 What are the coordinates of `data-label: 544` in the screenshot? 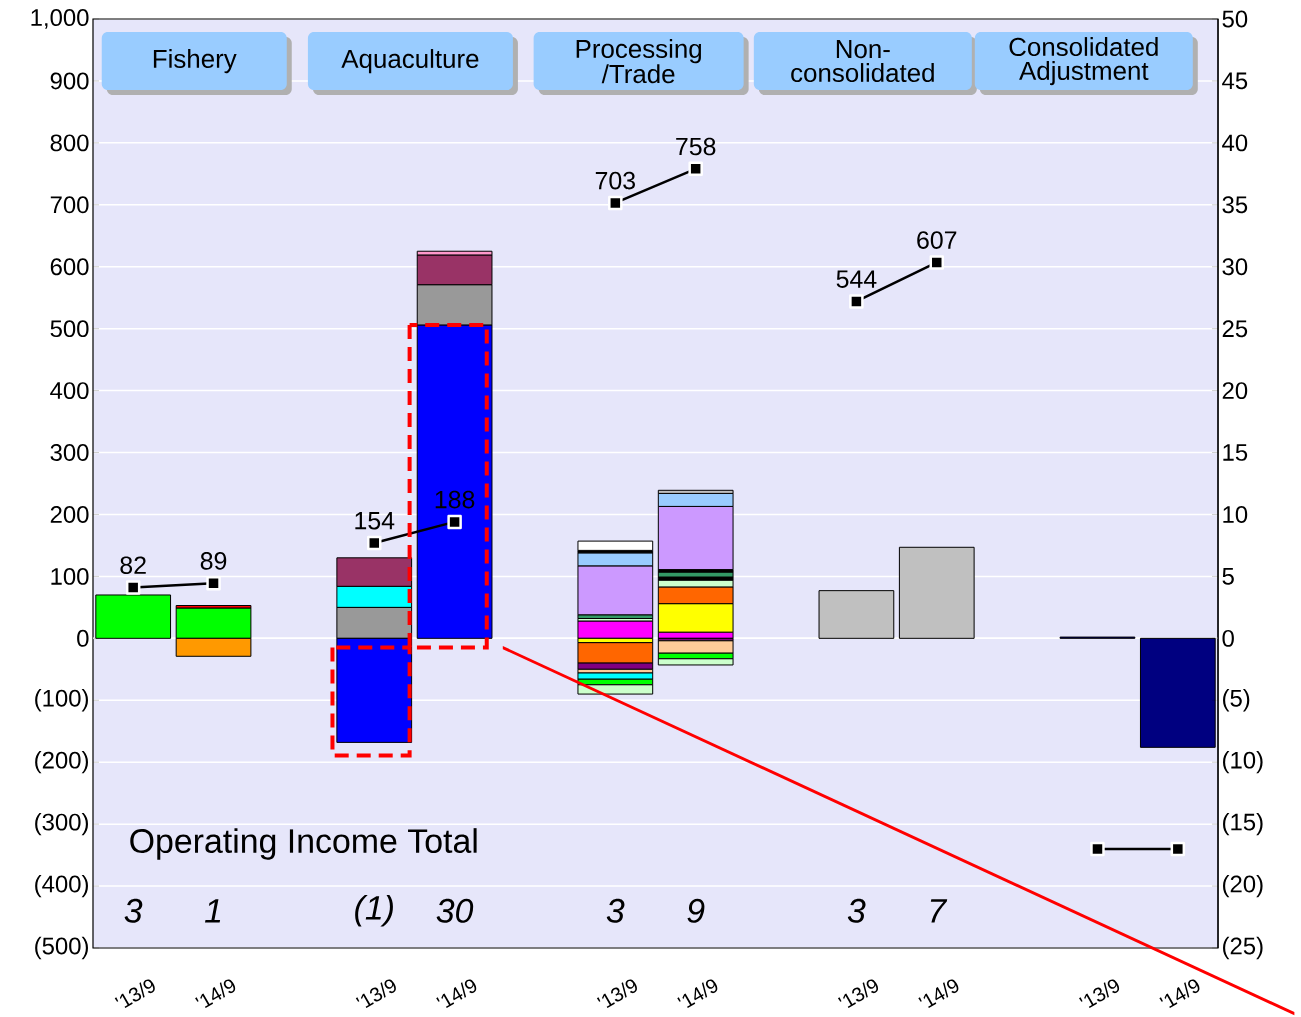 It's located at (856, 279).